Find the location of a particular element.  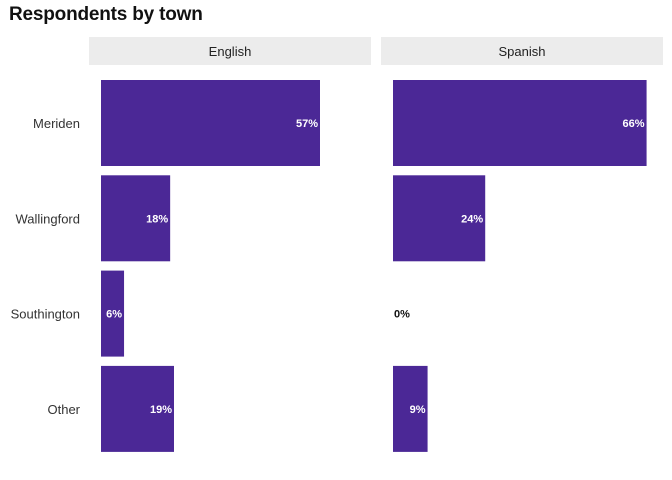

bar-value-label: 24% is located at coordinates (472, 219).